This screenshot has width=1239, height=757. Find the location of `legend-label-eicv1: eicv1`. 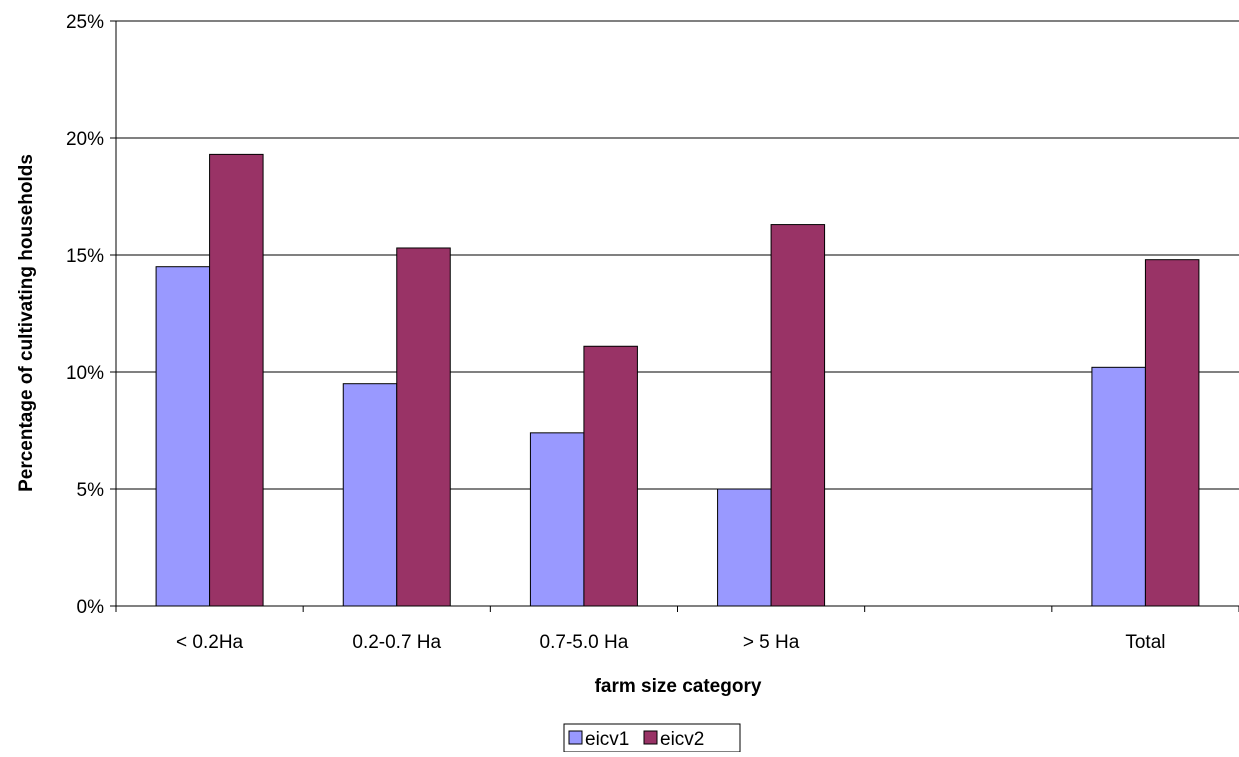

legend-label-eicv1: eicv1 is located at coordinates (607, 739).